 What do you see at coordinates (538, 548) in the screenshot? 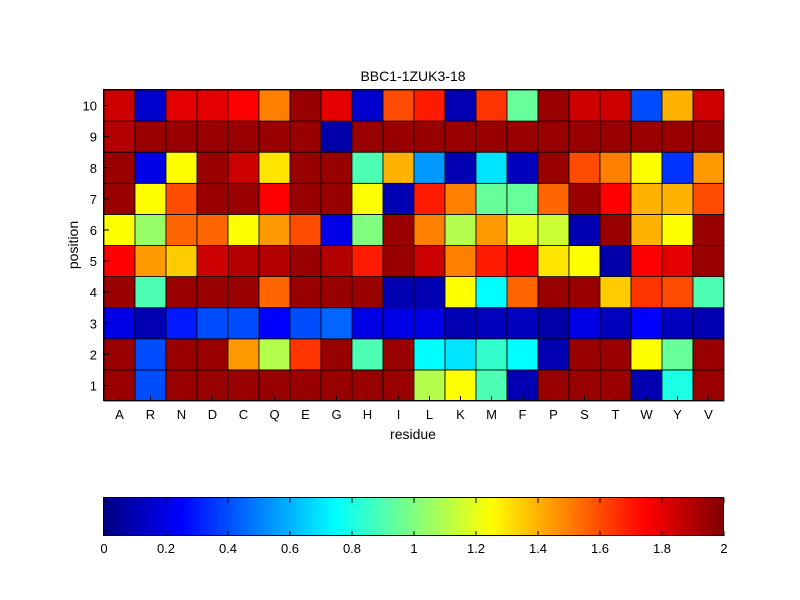
I see `colorbar-tick-label: 1.4` at bounding box center [538, 548].